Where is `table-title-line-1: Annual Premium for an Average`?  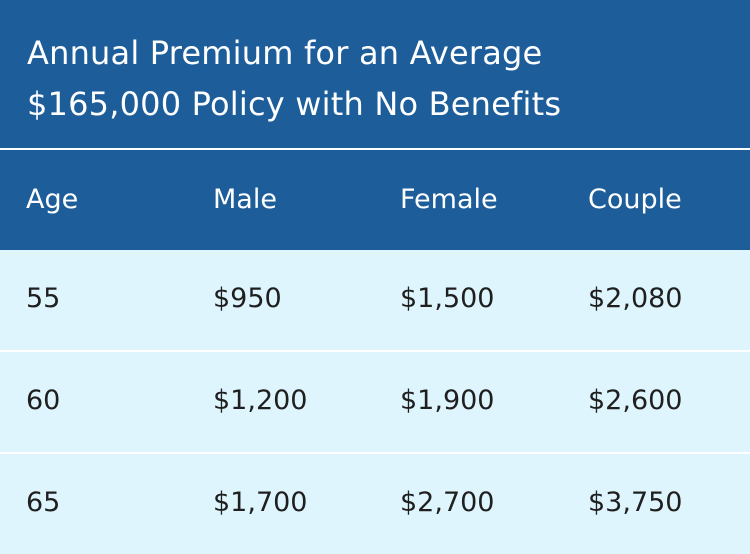 table-title-line-1: Annual Premium for an Average is located at coordinates (285, 53).